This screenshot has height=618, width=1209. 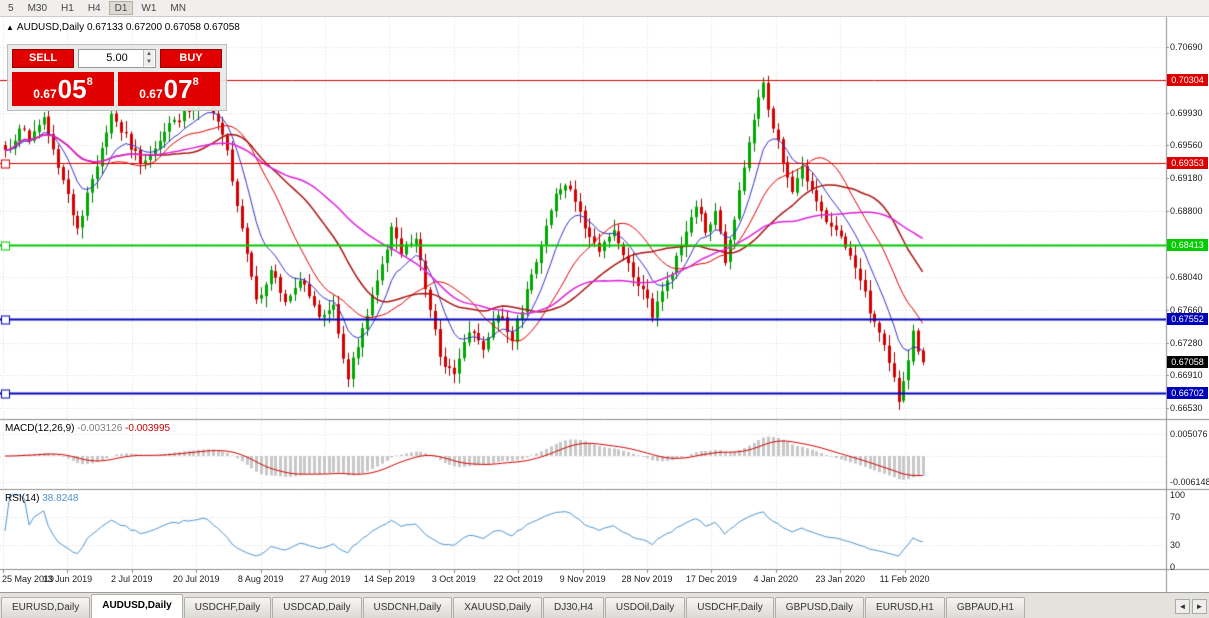 What do you see at coordinates (11, 8) in the screenshot?
I see `timeframe-button-5: 5` at bounding box center [11, 8].